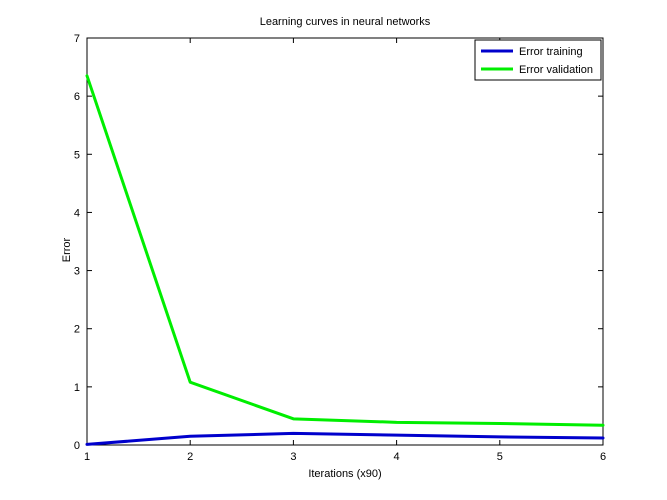 The image size is (667, 500). What do you see at coordinates (77, 213) in the screenshot?
I see `y-tick-label: 4` at bounding box center [77, 213].